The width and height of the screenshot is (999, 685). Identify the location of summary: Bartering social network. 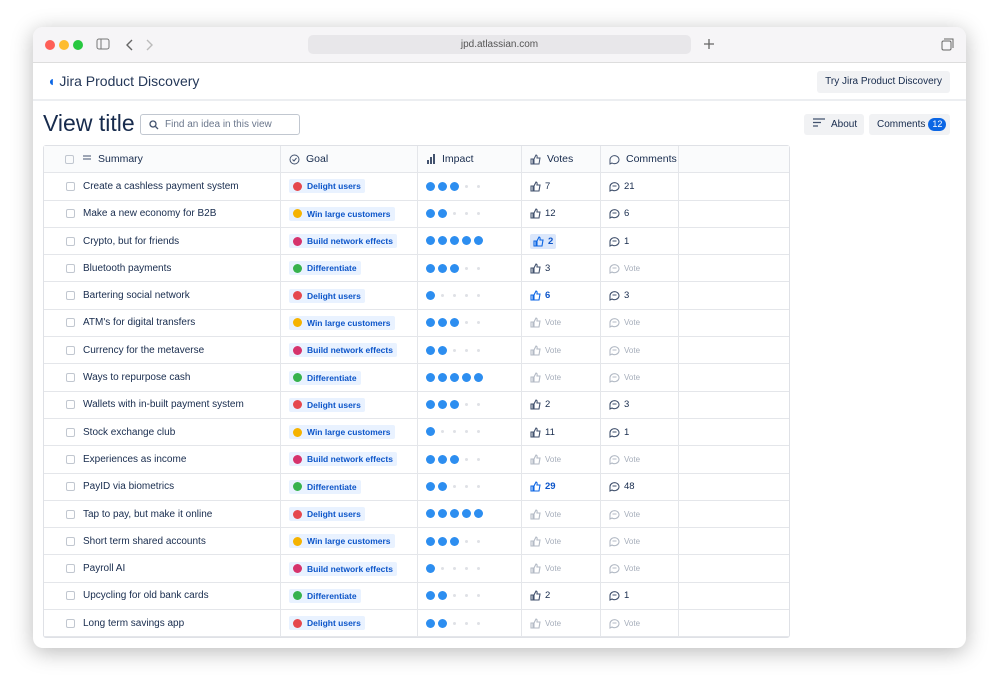
(136, 296).